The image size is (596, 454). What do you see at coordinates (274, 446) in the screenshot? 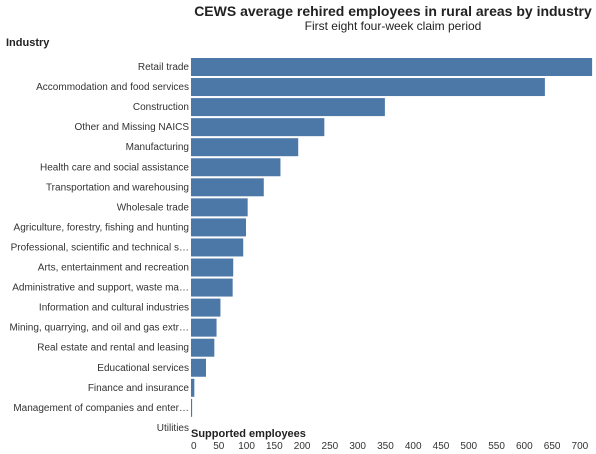
I see `x-tick-label: 150` at bounding box center [274, 446].